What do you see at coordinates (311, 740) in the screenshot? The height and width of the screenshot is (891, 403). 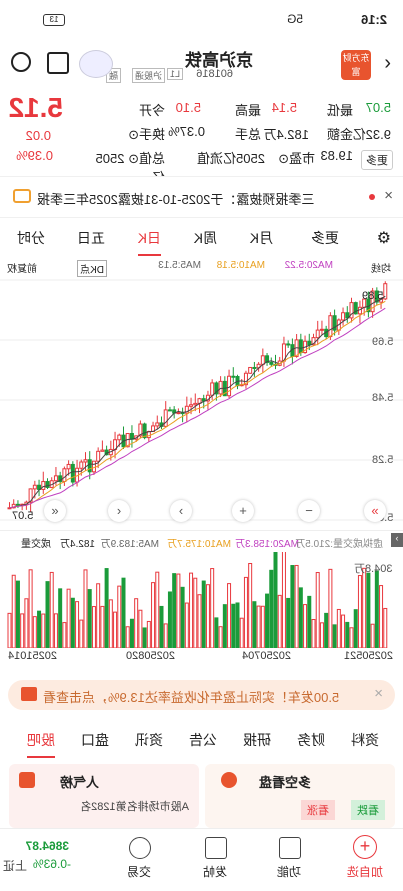 I see `tab-financials: 财务` at bounding box center [311, 740].